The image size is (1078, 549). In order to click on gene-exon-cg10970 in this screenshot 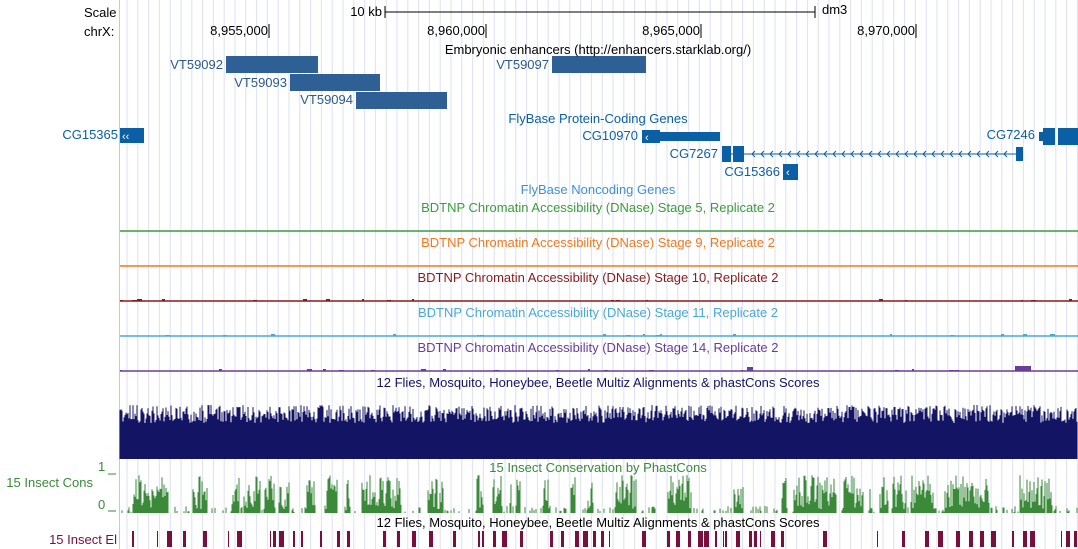, I will do `click(690, 136)`.